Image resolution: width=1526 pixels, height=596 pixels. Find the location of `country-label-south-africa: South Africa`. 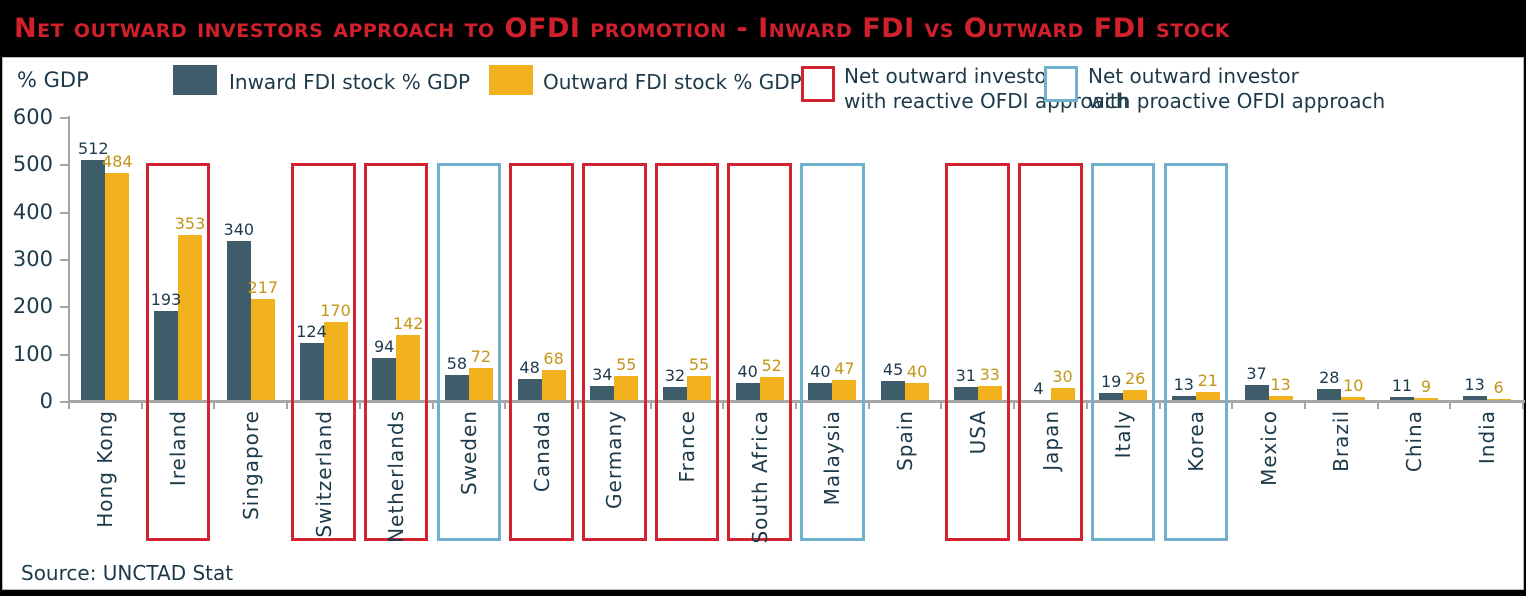

country-label-south-africa: South Africa is located at coordinates (759, 477).